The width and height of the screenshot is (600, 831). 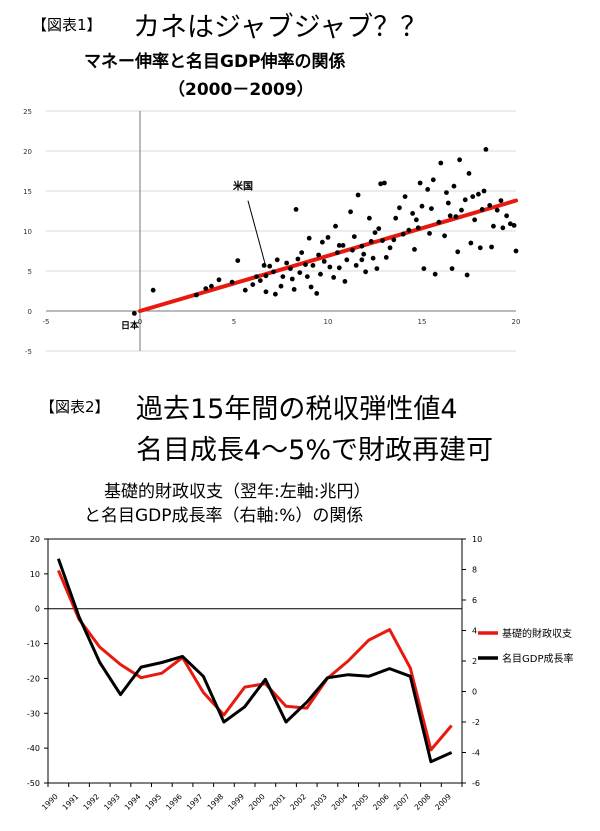 What do you see at coordinates (174, 802) in the screenshot?
I see `x-tick-label: 1996` at bounding box center [174, 802].